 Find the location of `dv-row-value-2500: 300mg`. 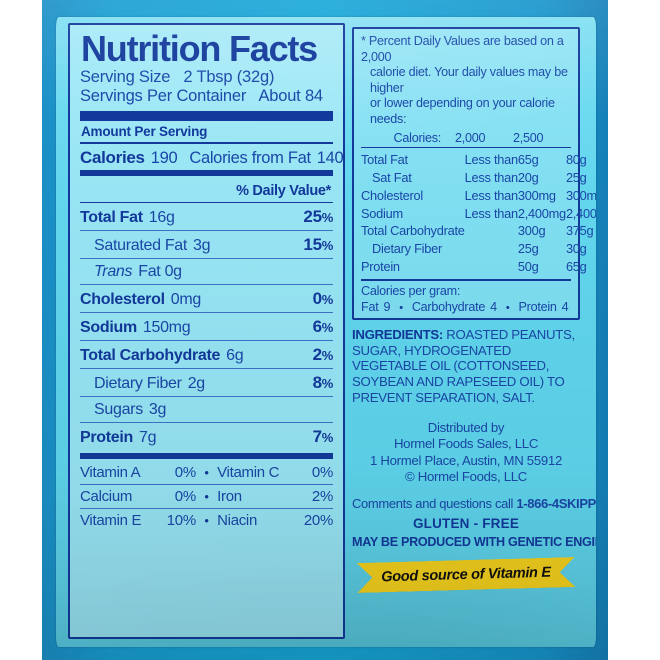

dv-row-value-2500: 300mg is located at coordinates (580, 195).